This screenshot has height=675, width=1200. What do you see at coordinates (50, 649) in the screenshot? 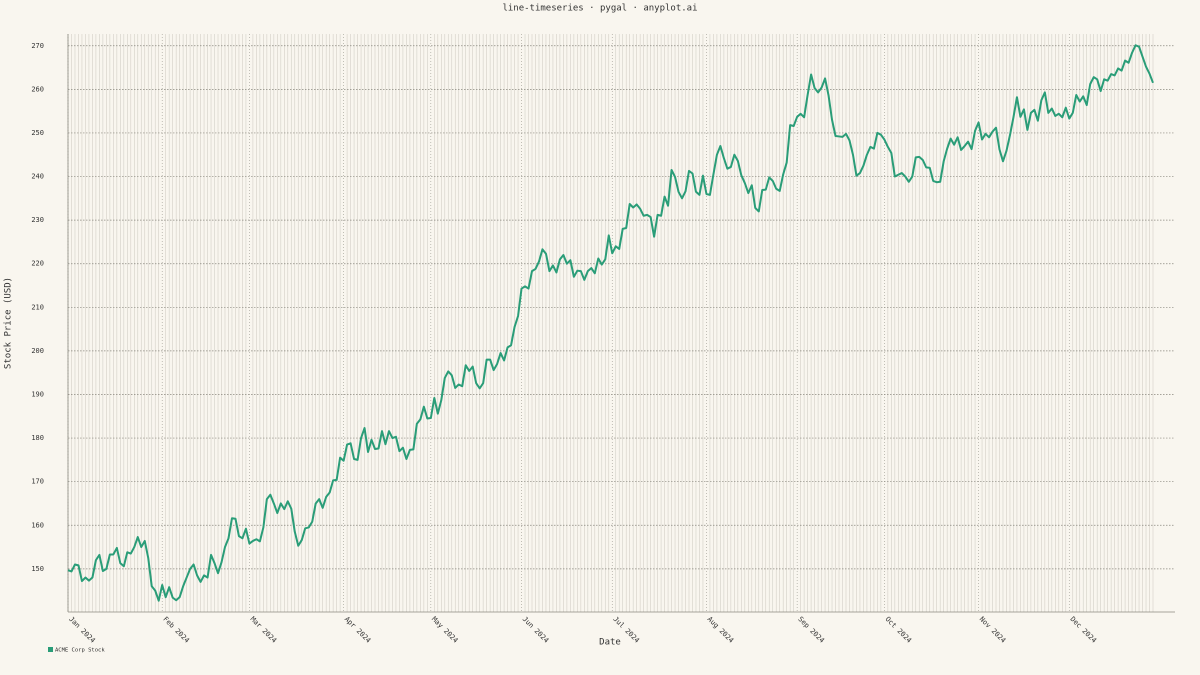
I see `legend-swatch` at bounding box center [50, 649].